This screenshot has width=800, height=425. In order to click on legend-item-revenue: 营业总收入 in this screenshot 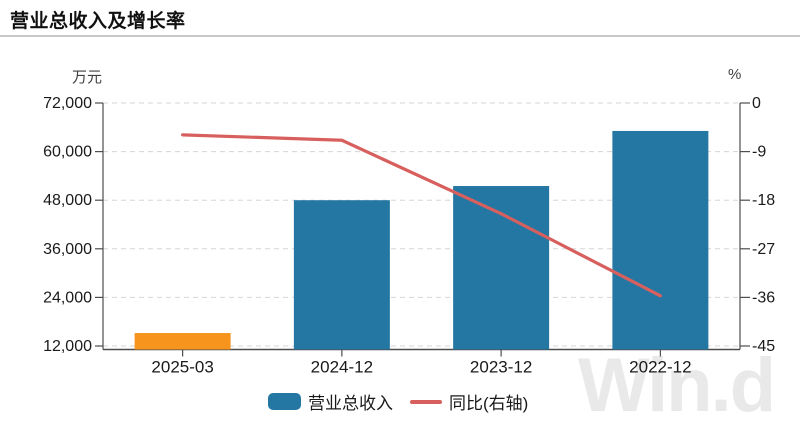, I will do `click(330, 401)`.